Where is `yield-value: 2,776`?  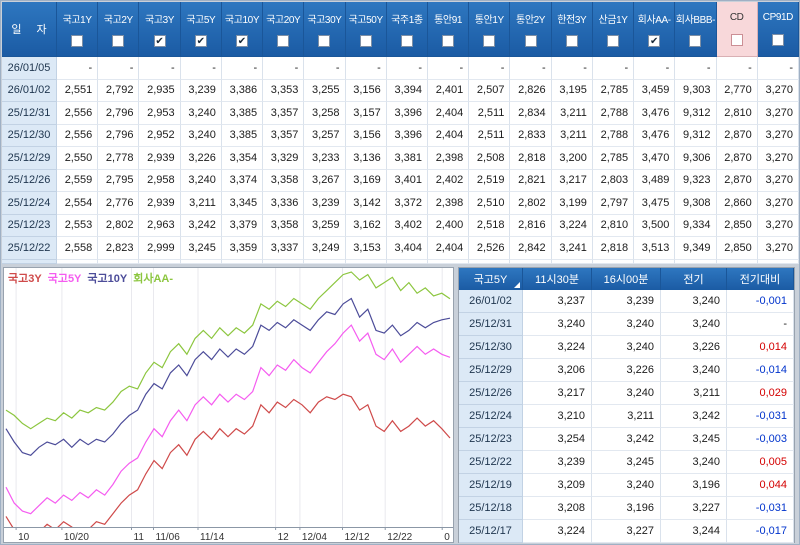 yield-value: 2,776 is located at coordinates (119, 203).